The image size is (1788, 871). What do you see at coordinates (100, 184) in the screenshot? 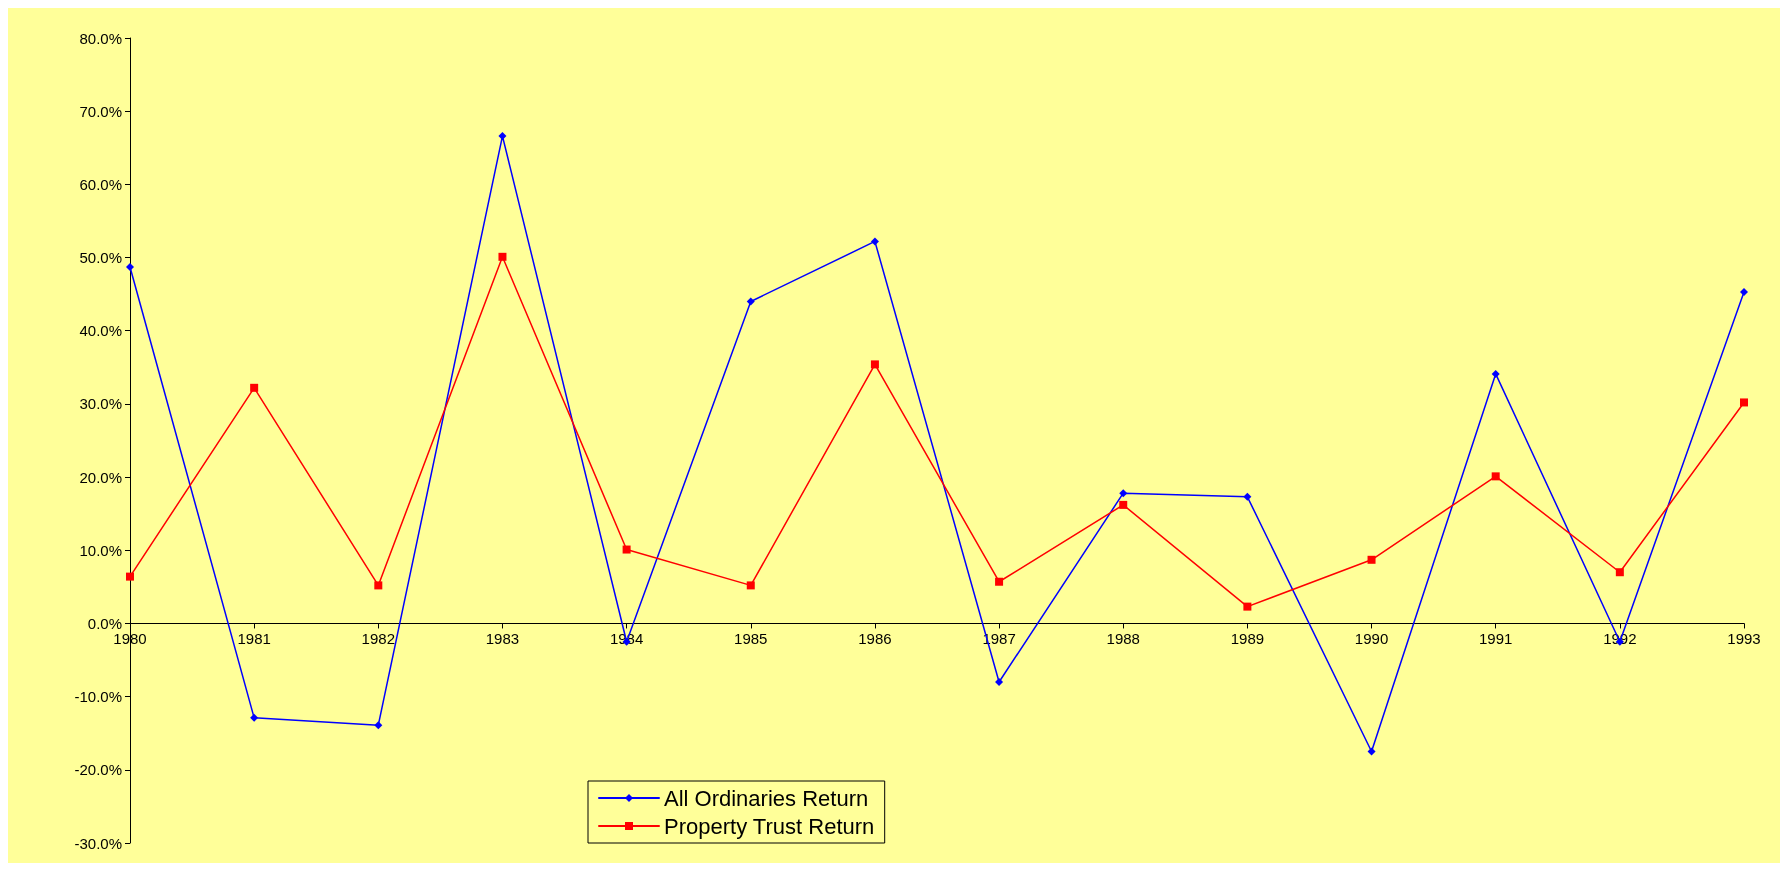
I see `y-tick-label: 60.0%` at bounding box center [100, 184].